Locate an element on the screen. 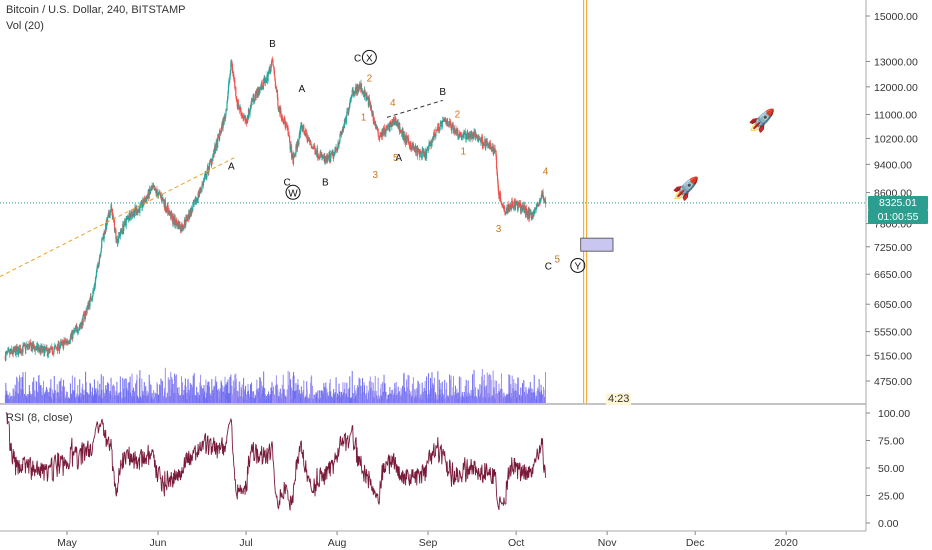 This screenshot has height=550, width=932. wave-label: W is located at coordinates (293, 193).